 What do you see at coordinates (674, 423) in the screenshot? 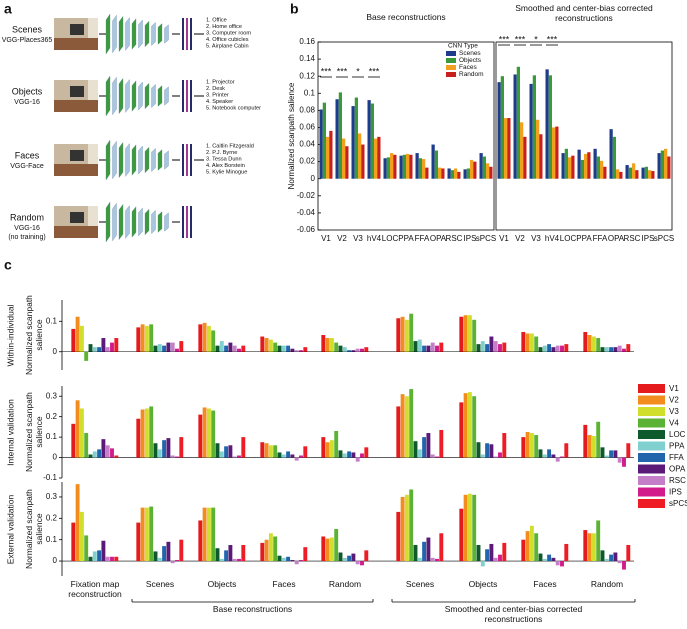
I see `legend-label: V4` at bounding box center [674, 423].